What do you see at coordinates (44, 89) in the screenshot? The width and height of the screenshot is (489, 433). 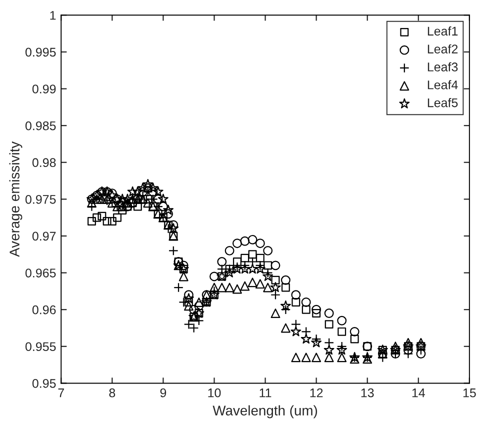 I see `y-tick-label: 0.99` at bounding box center [44, 89].